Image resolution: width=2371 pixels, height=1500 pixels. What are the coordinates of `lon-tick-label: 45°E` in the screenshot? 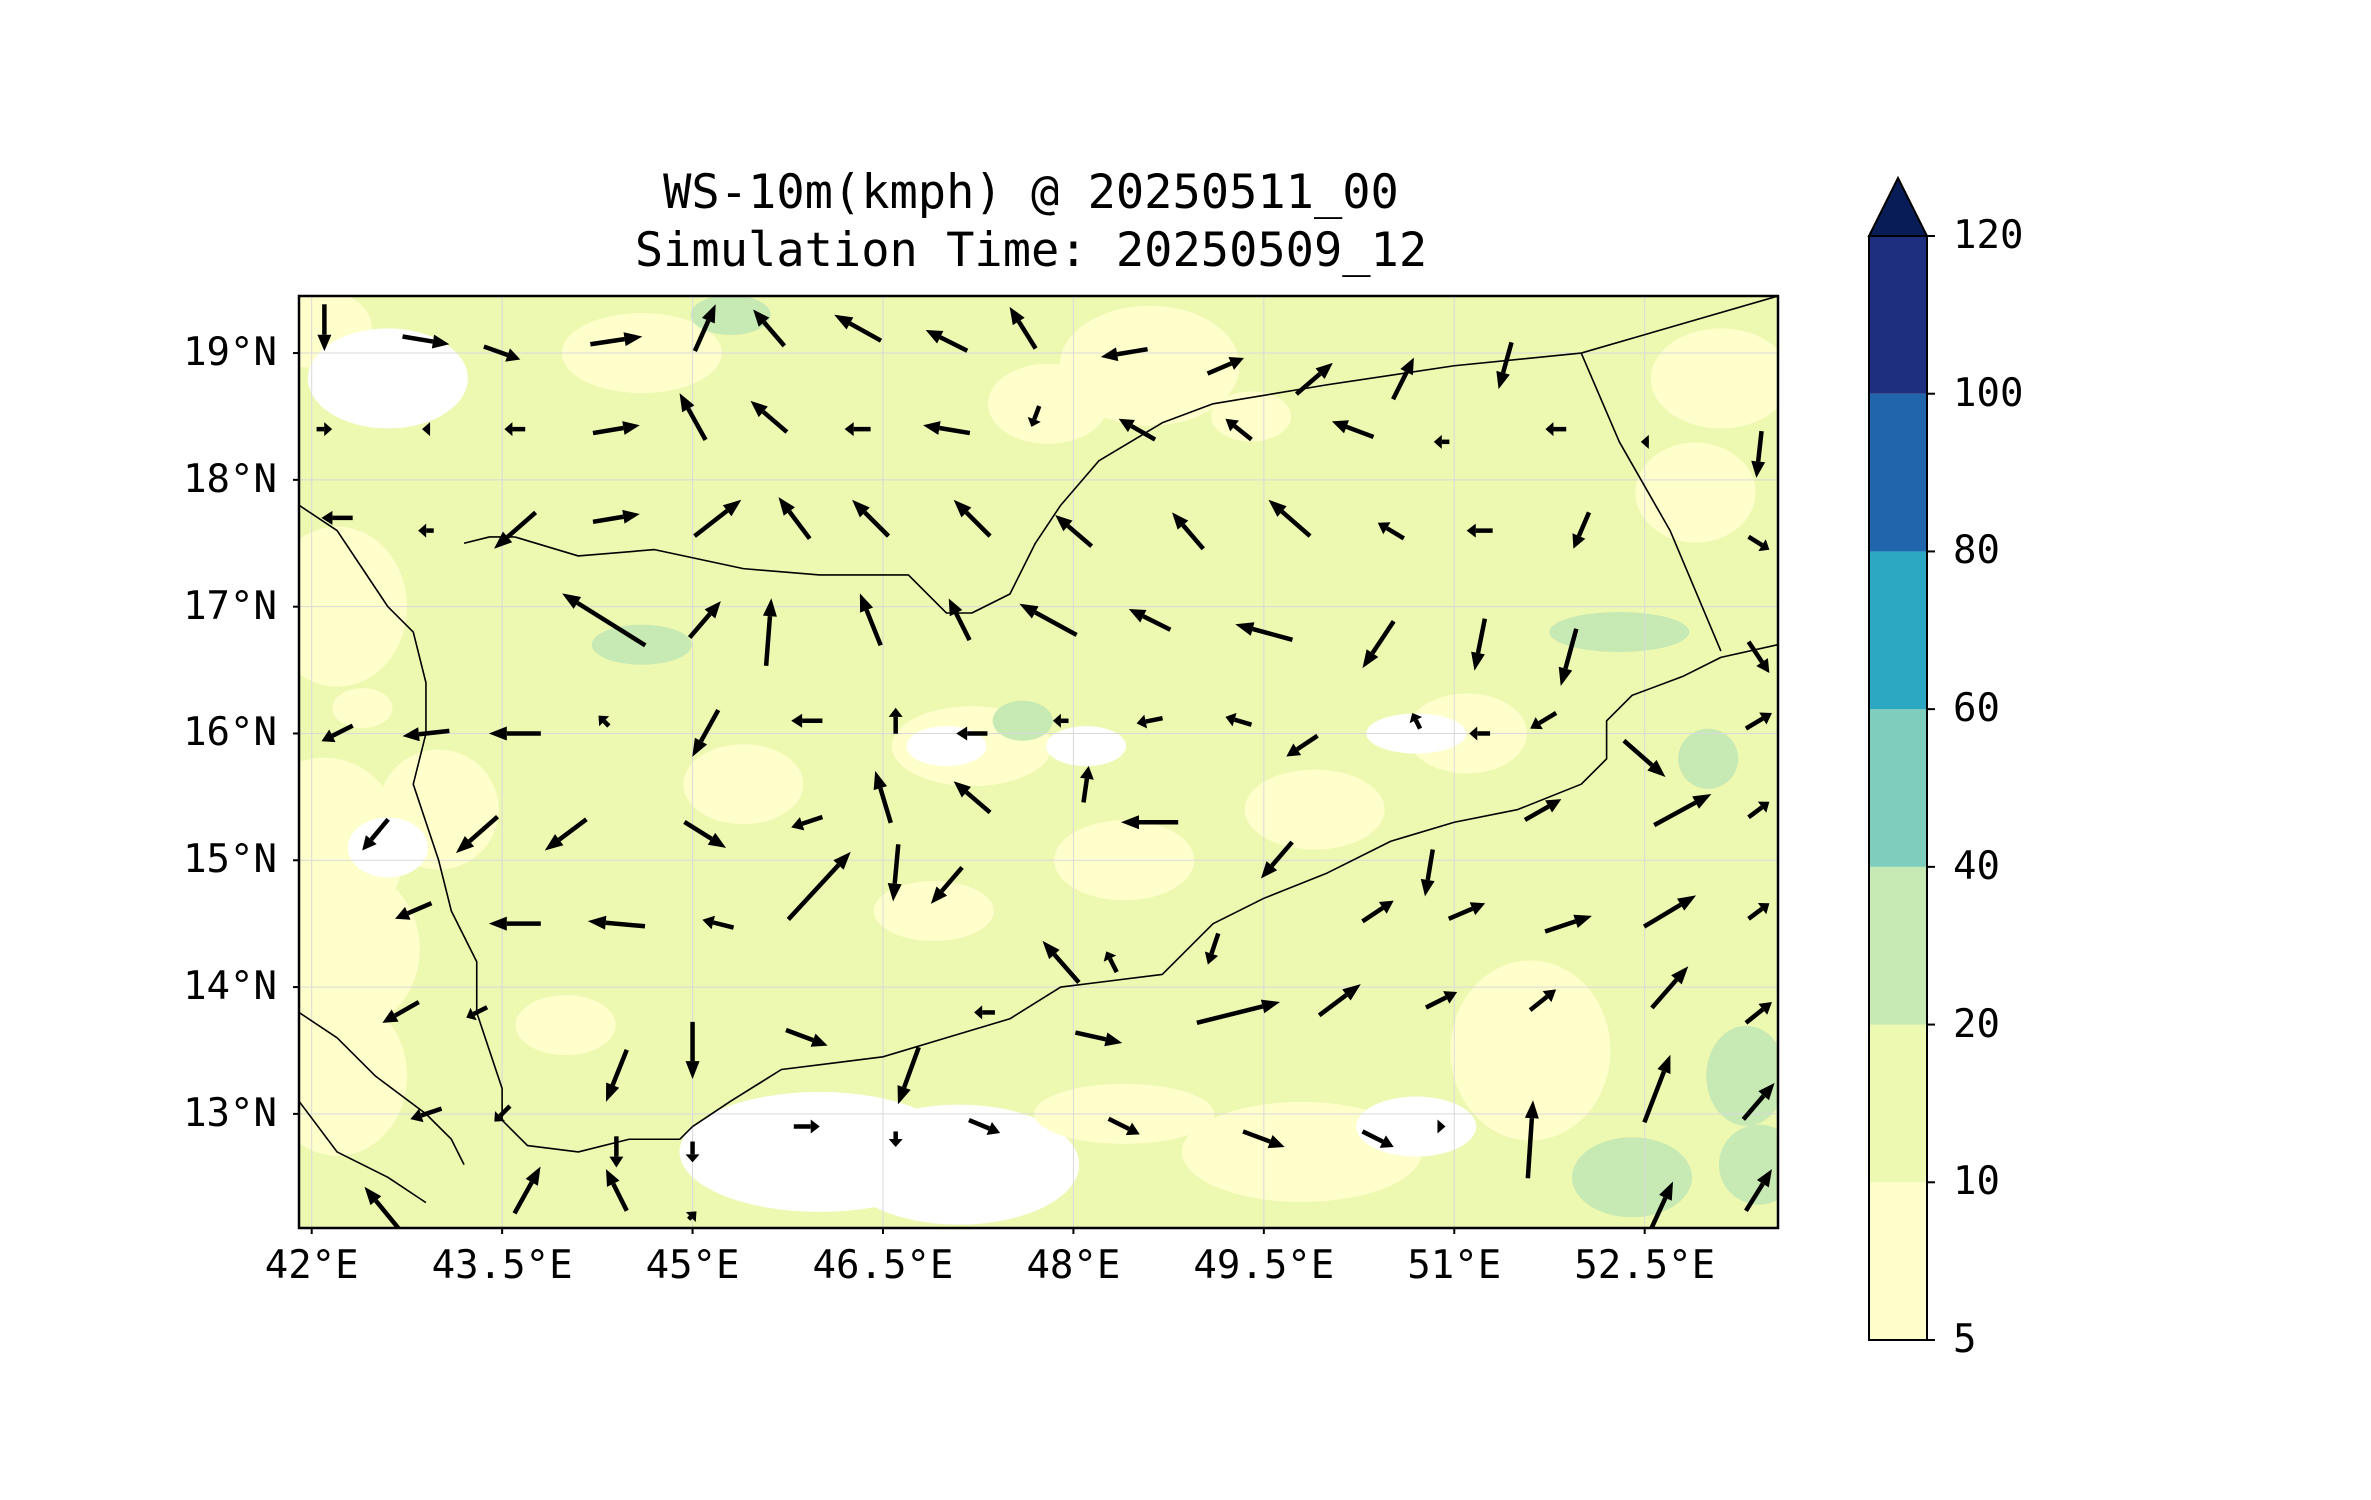 It's located at (692, 1265).